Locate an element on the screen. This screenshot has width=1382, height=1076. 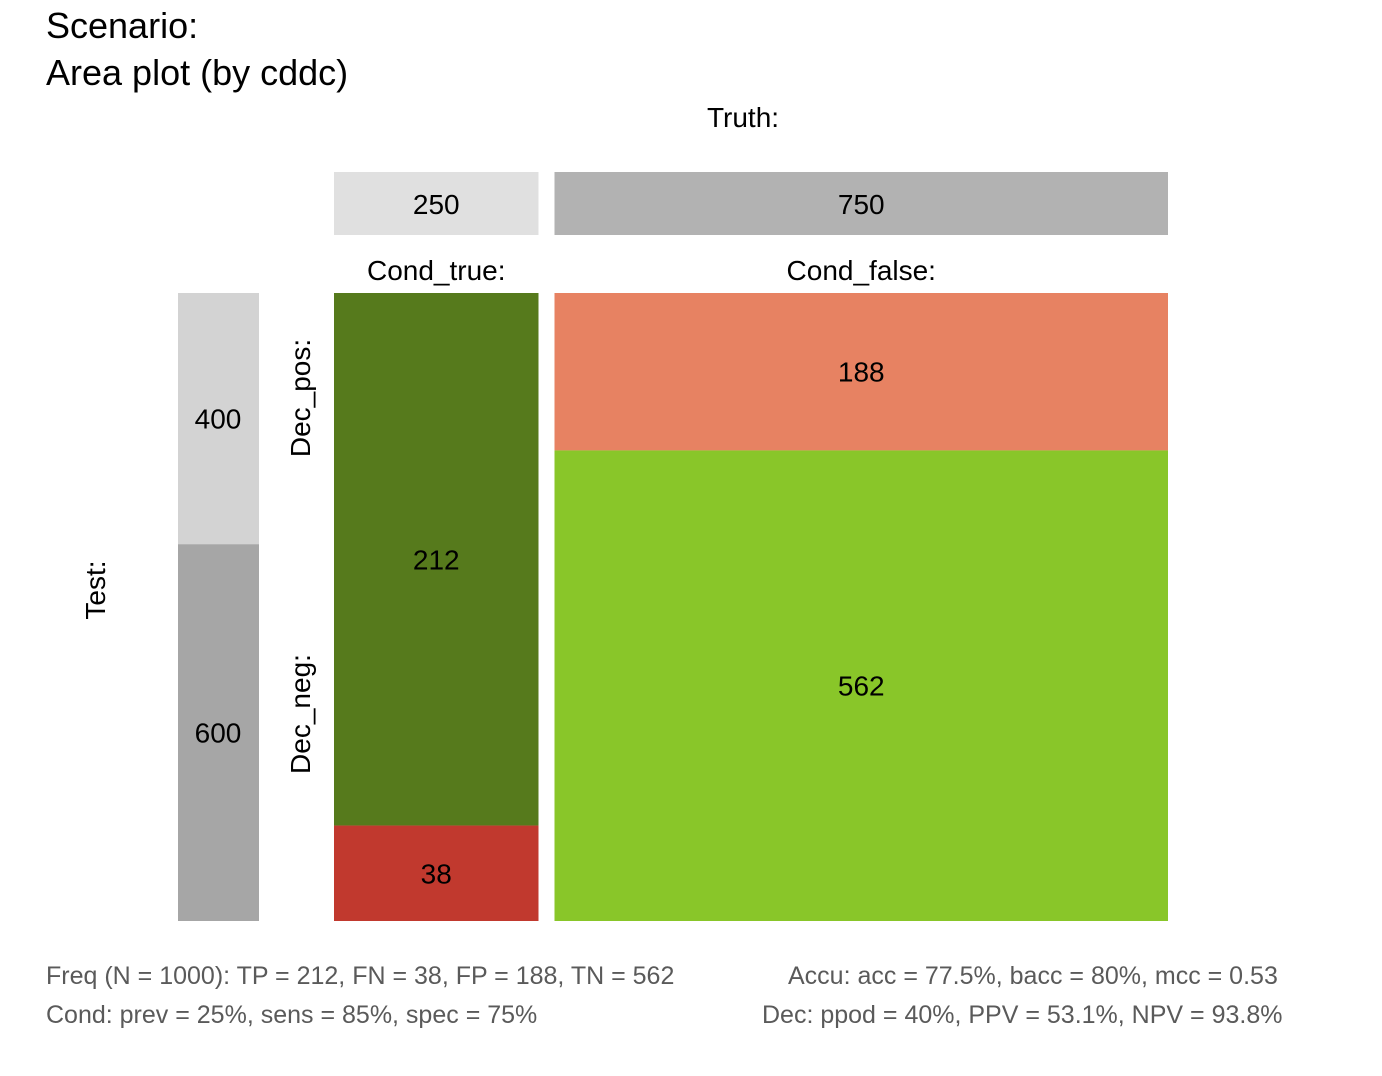
row-label-0: Dec_pos: is located at coordinates (300, 398).